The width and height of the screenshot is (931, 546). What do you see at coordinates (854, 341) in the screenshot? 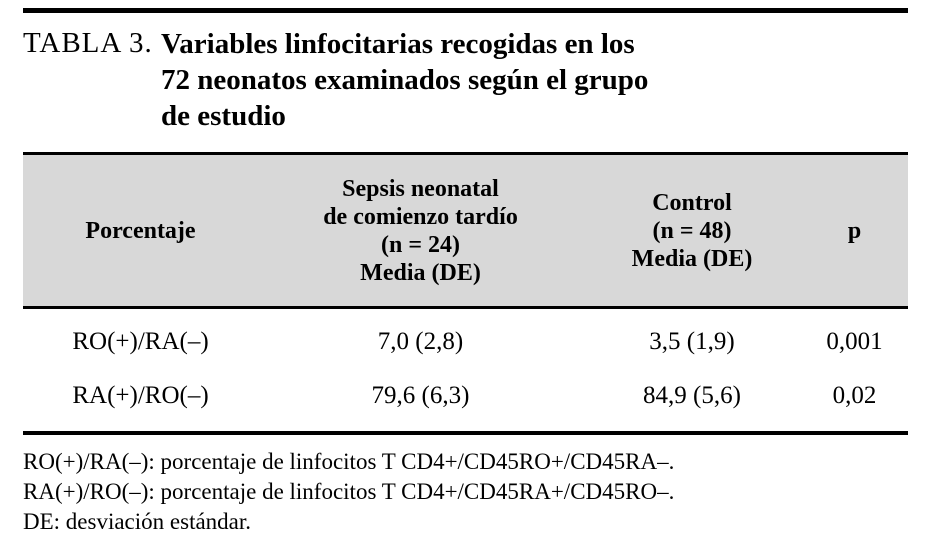
I see `cell-p-value: 0,001` at bounding box center [854, 341].